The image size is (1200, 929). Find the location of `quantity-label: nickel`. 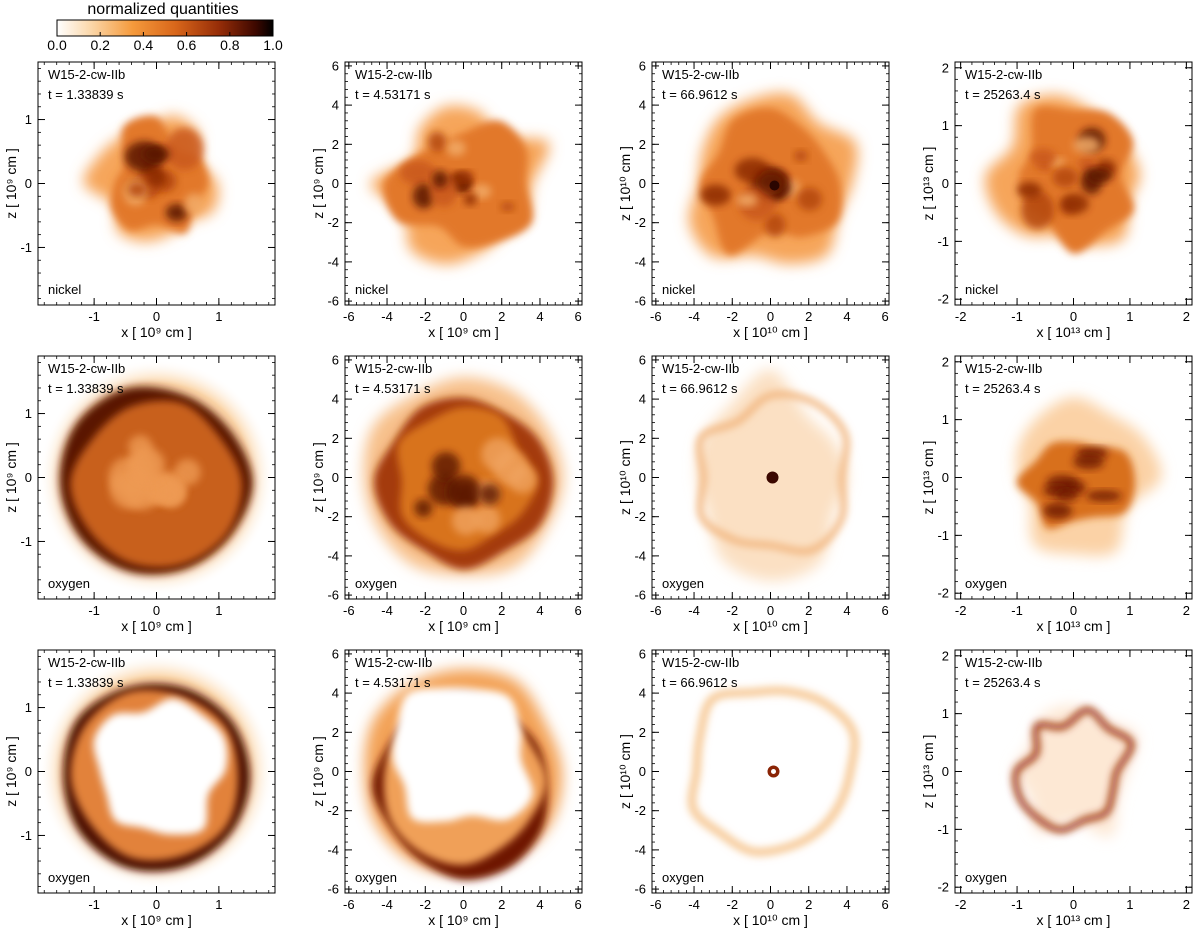

quantity-label: nickel is located at coordinates (981, 289).